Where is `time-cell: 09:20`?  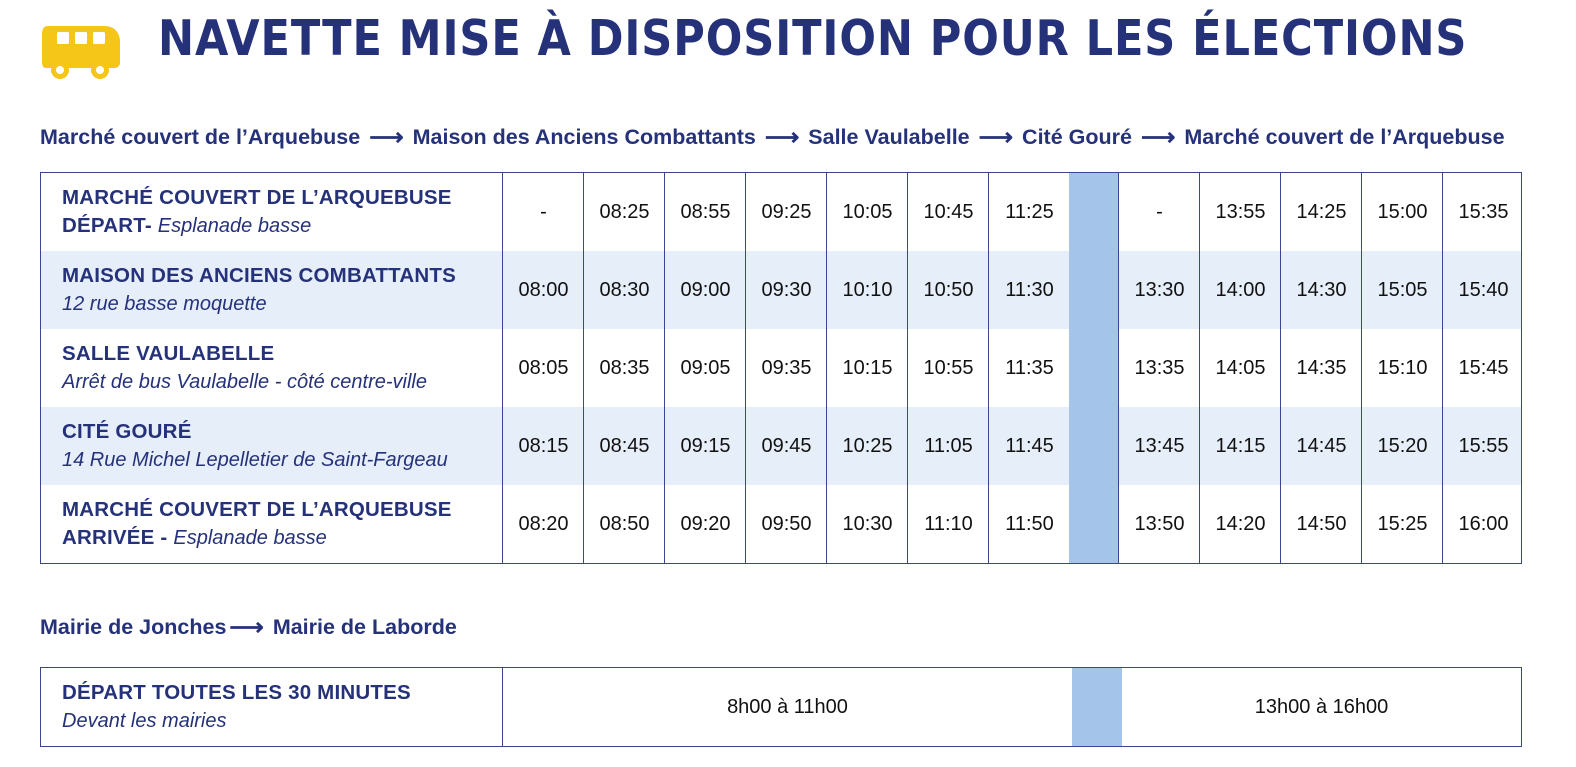 time-cell: 09:20 is located at coordinates (705, 523).